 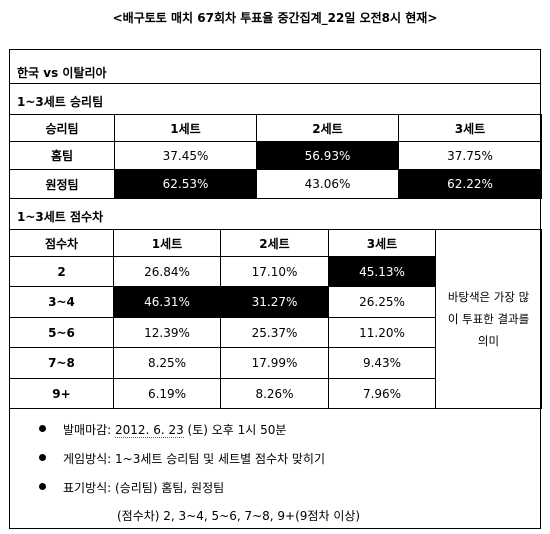 I want to click on margin-header-cell: 점수차, so click(x=61, y=243).